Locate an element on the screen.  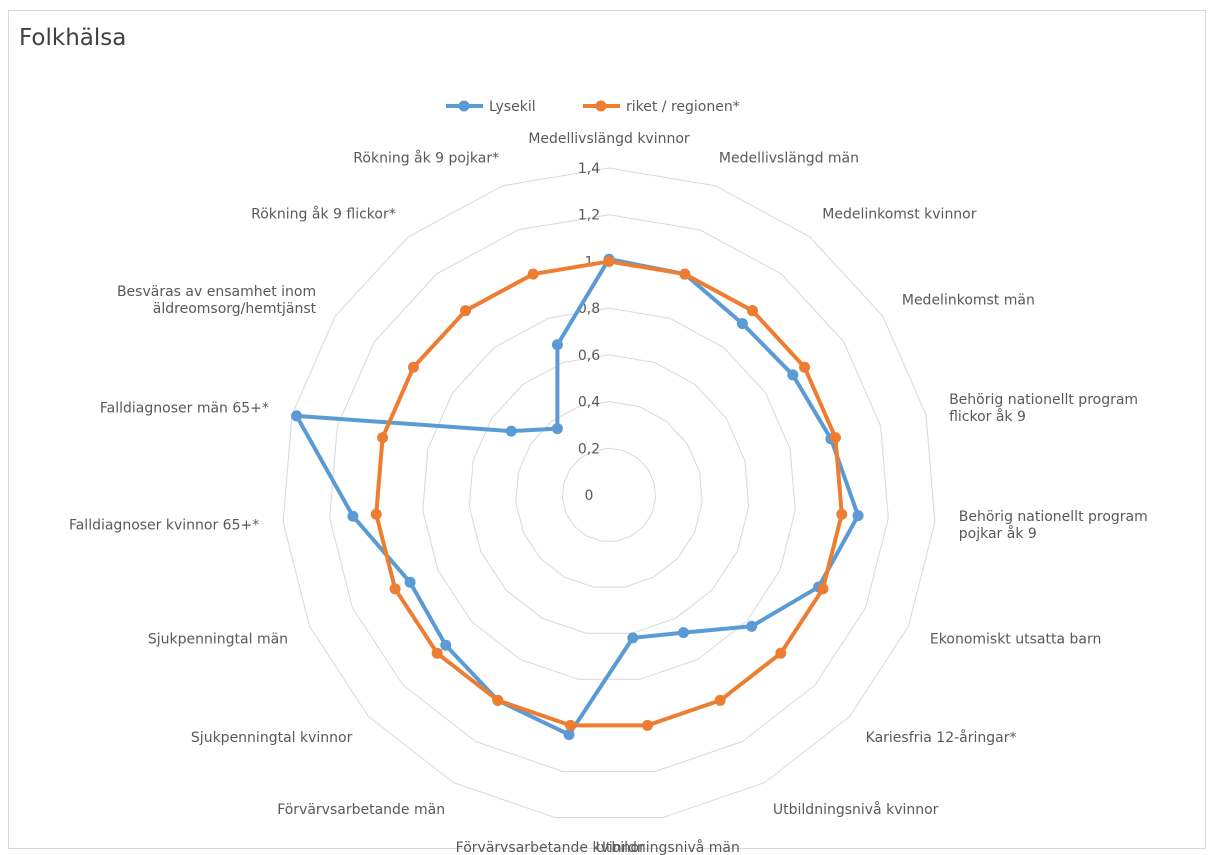
category-label: Medelinkomst kvinnor is located at coordinates (899, 214).